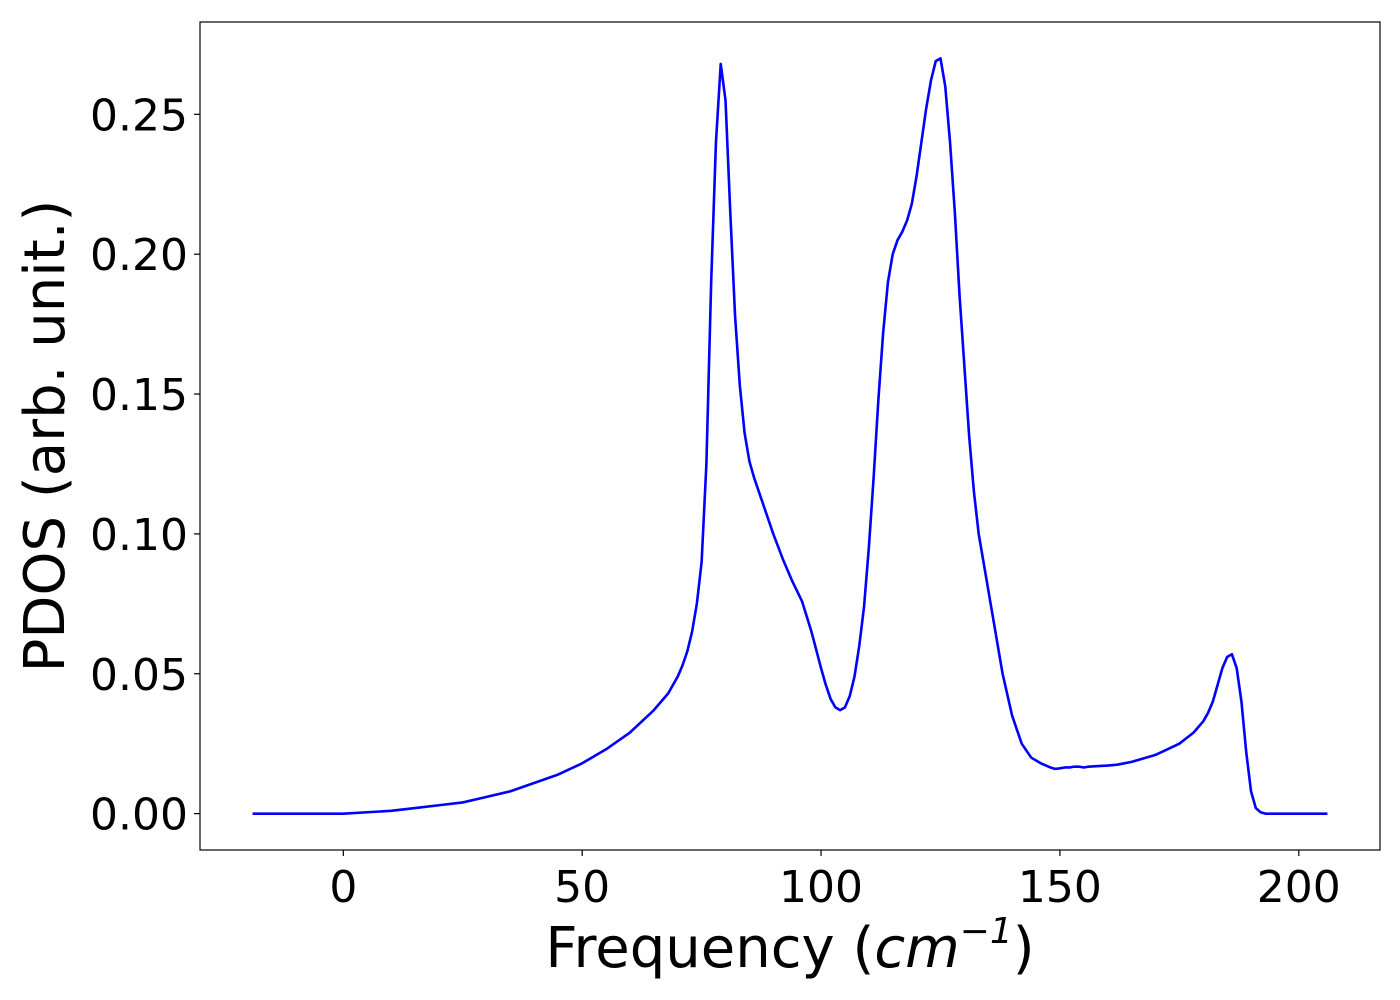 The width and height of the screenshot is (1400, 1000). I want to click on y-axis-label: PDOS (arb. unit.), so click(45, 436).